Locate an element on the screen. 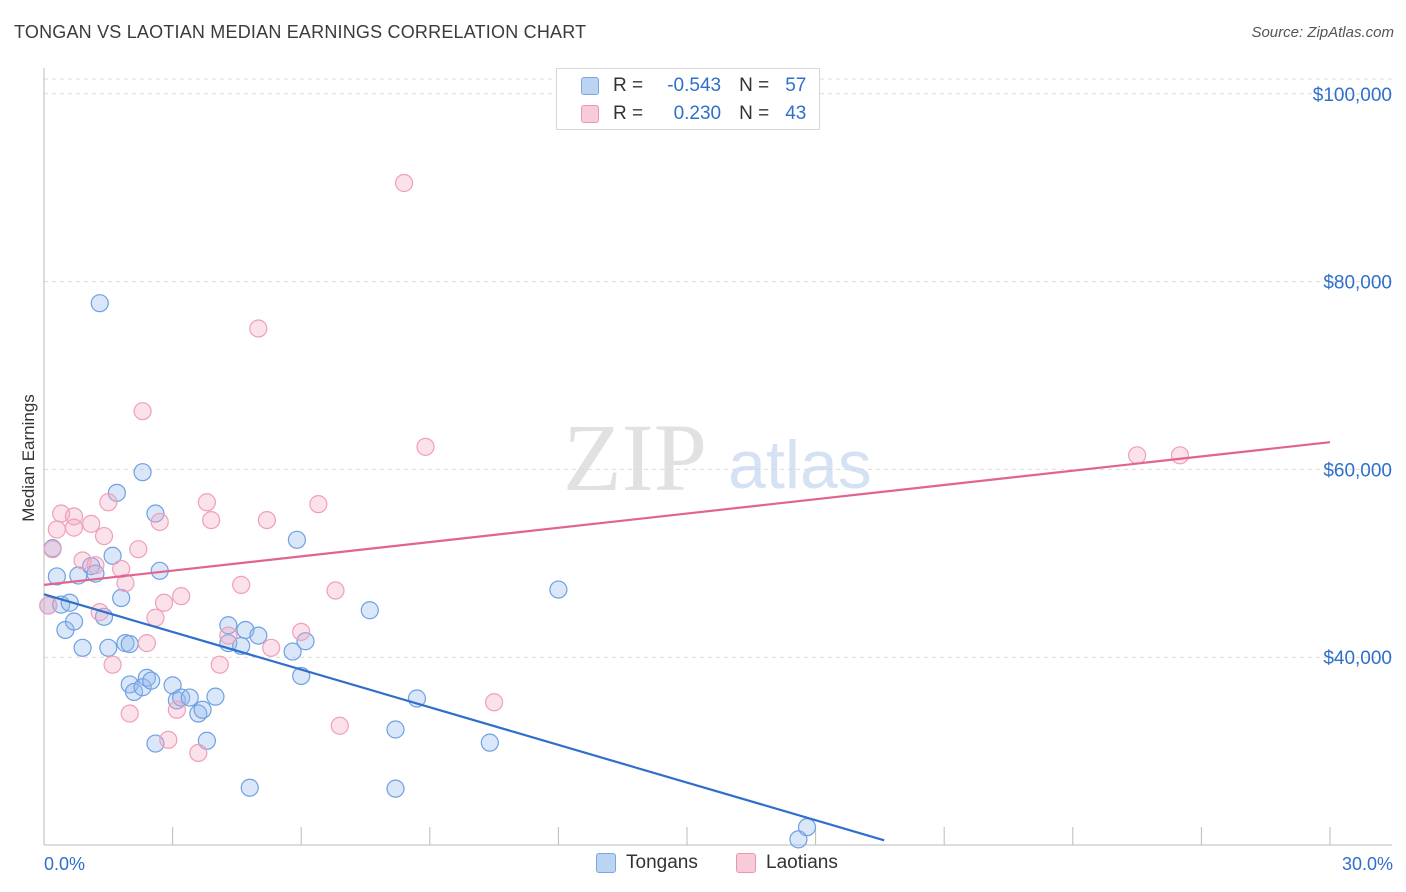 Image resolution: width=1406 pixels, height=892 pixels. legend-item-tongans: Tongans is located at coordinates (647, 863).